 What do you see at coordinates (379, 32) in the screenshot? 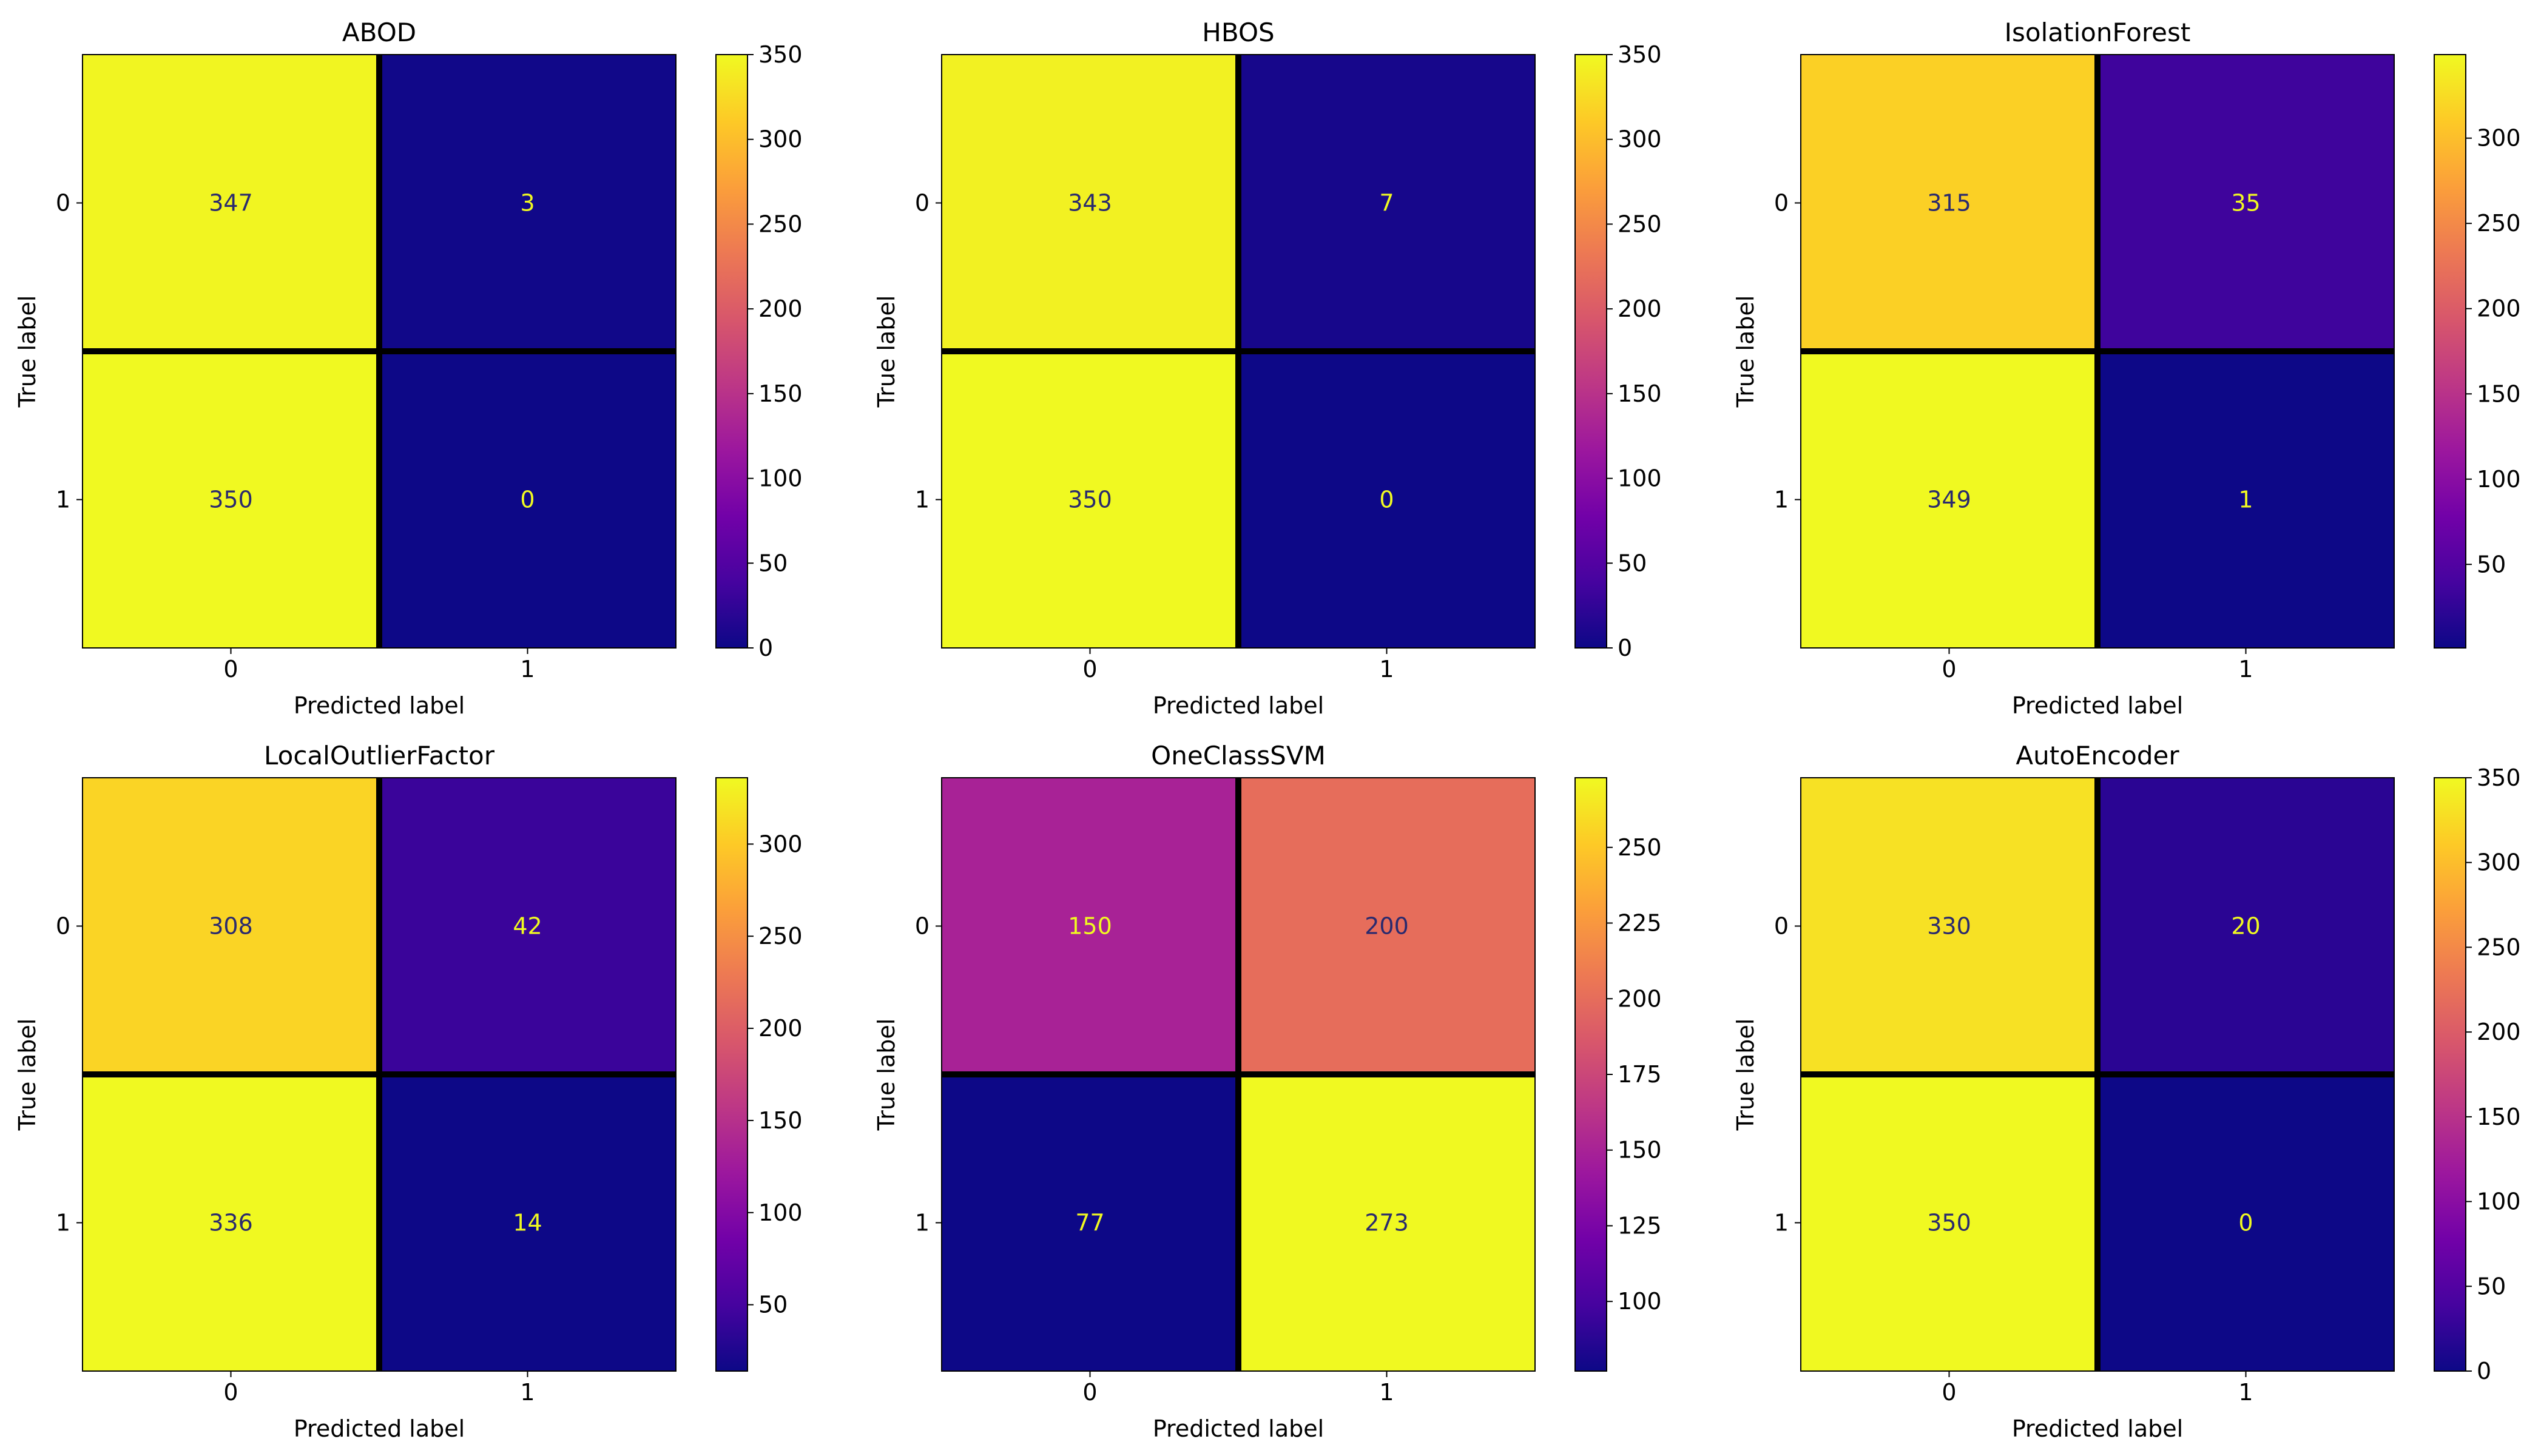
I see `chart-title: ABOD` at bounding box center [379, 32].